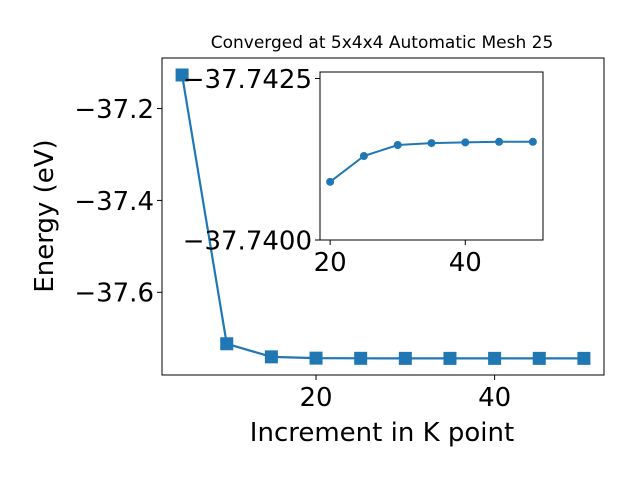 The width and height of the screenshot is (640, 480). Describe the element at coordinates (114, 202) in the screenshot. I see `y-tick-label: −37.4` at that location.